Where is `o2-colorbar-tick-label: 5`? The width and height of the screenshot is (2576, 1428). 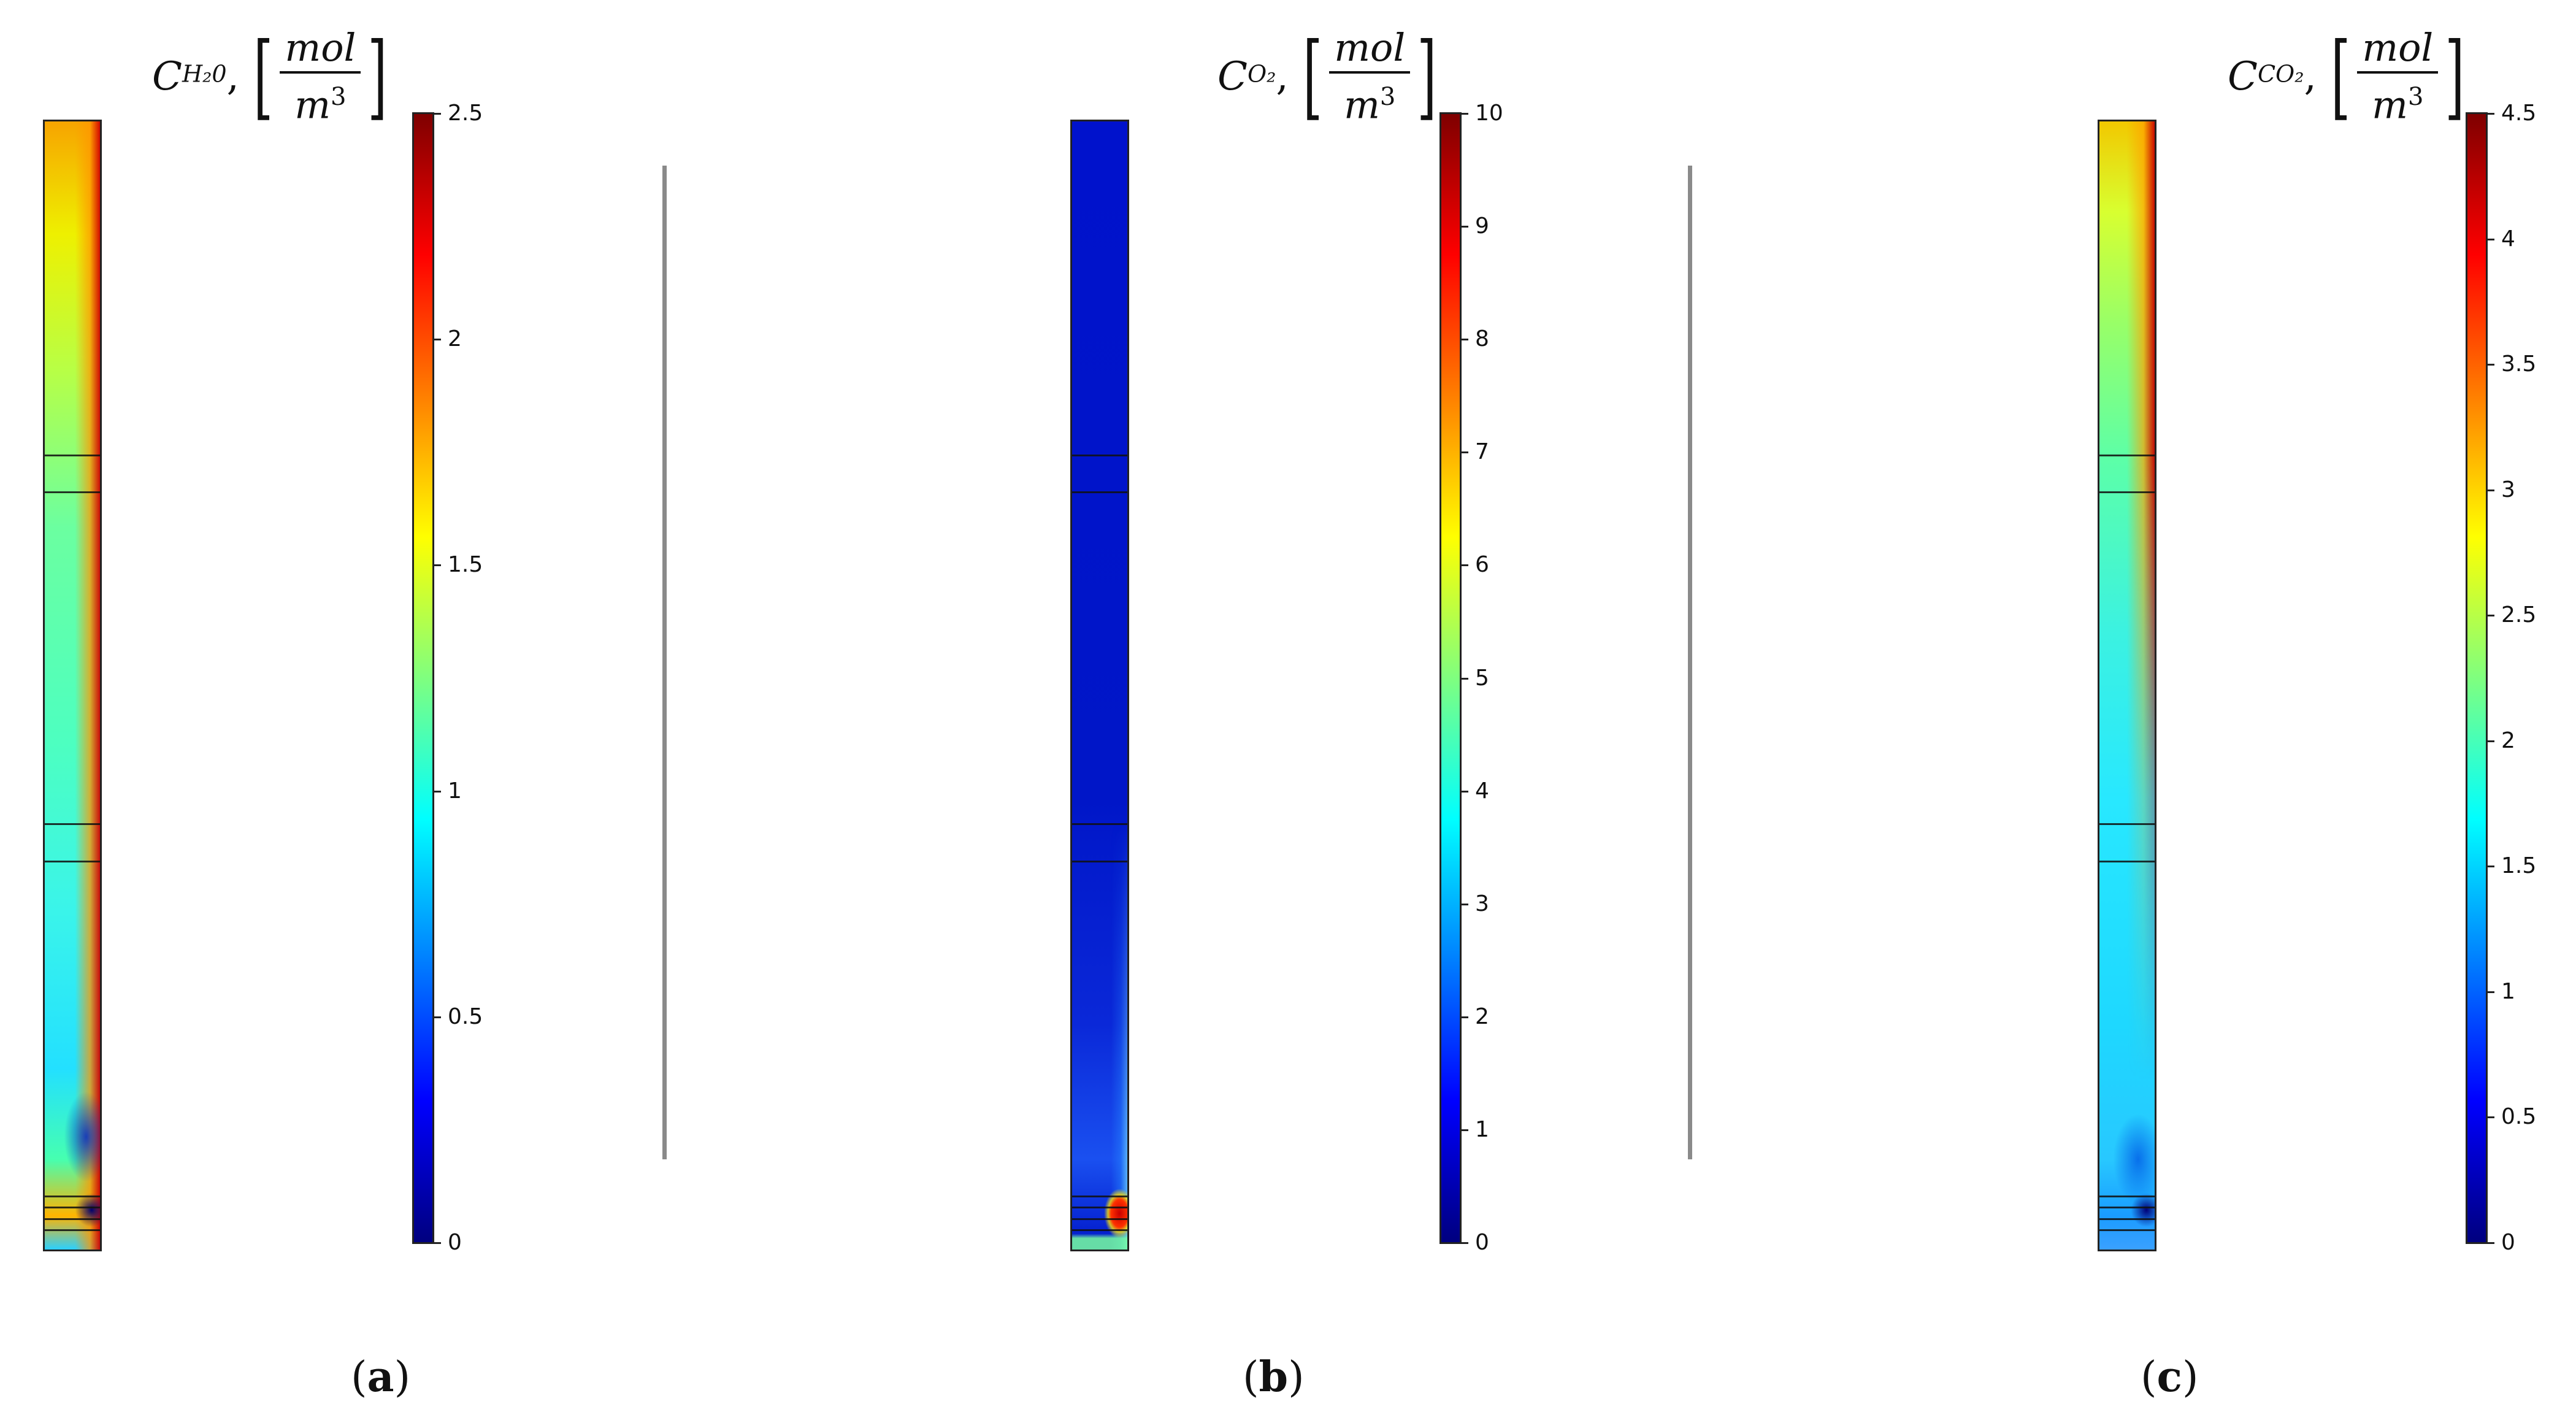 o2-colorbar-tick-label: 5 is located at coordinates (1482, 678).